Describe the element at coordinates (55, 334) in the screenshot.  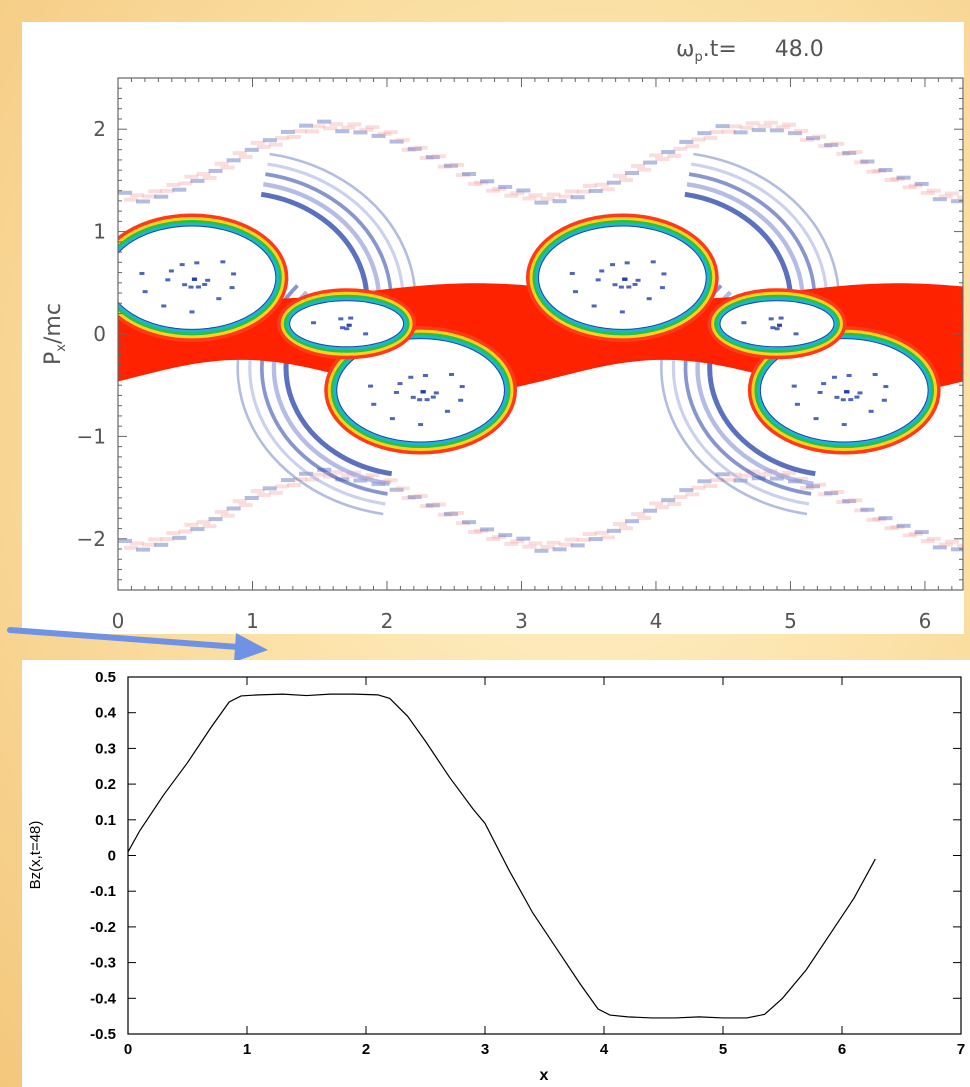
I see `phase-space-ylabel: Px/mc` at that location.